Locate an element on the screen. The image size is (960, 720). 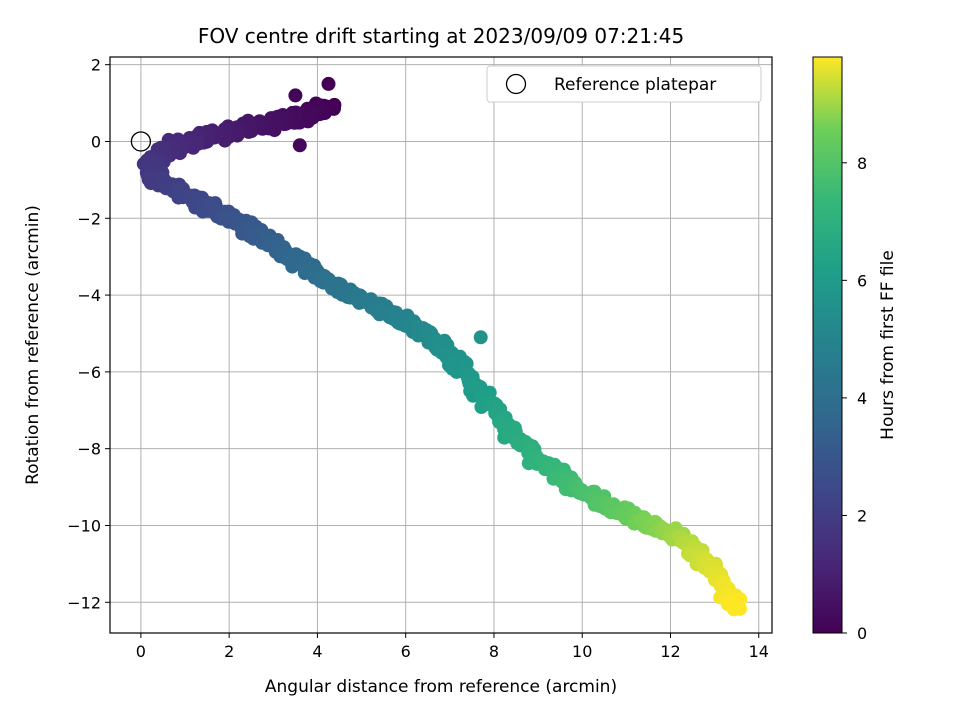
x-tick-label: 2 is located at coordinates (229, 651).